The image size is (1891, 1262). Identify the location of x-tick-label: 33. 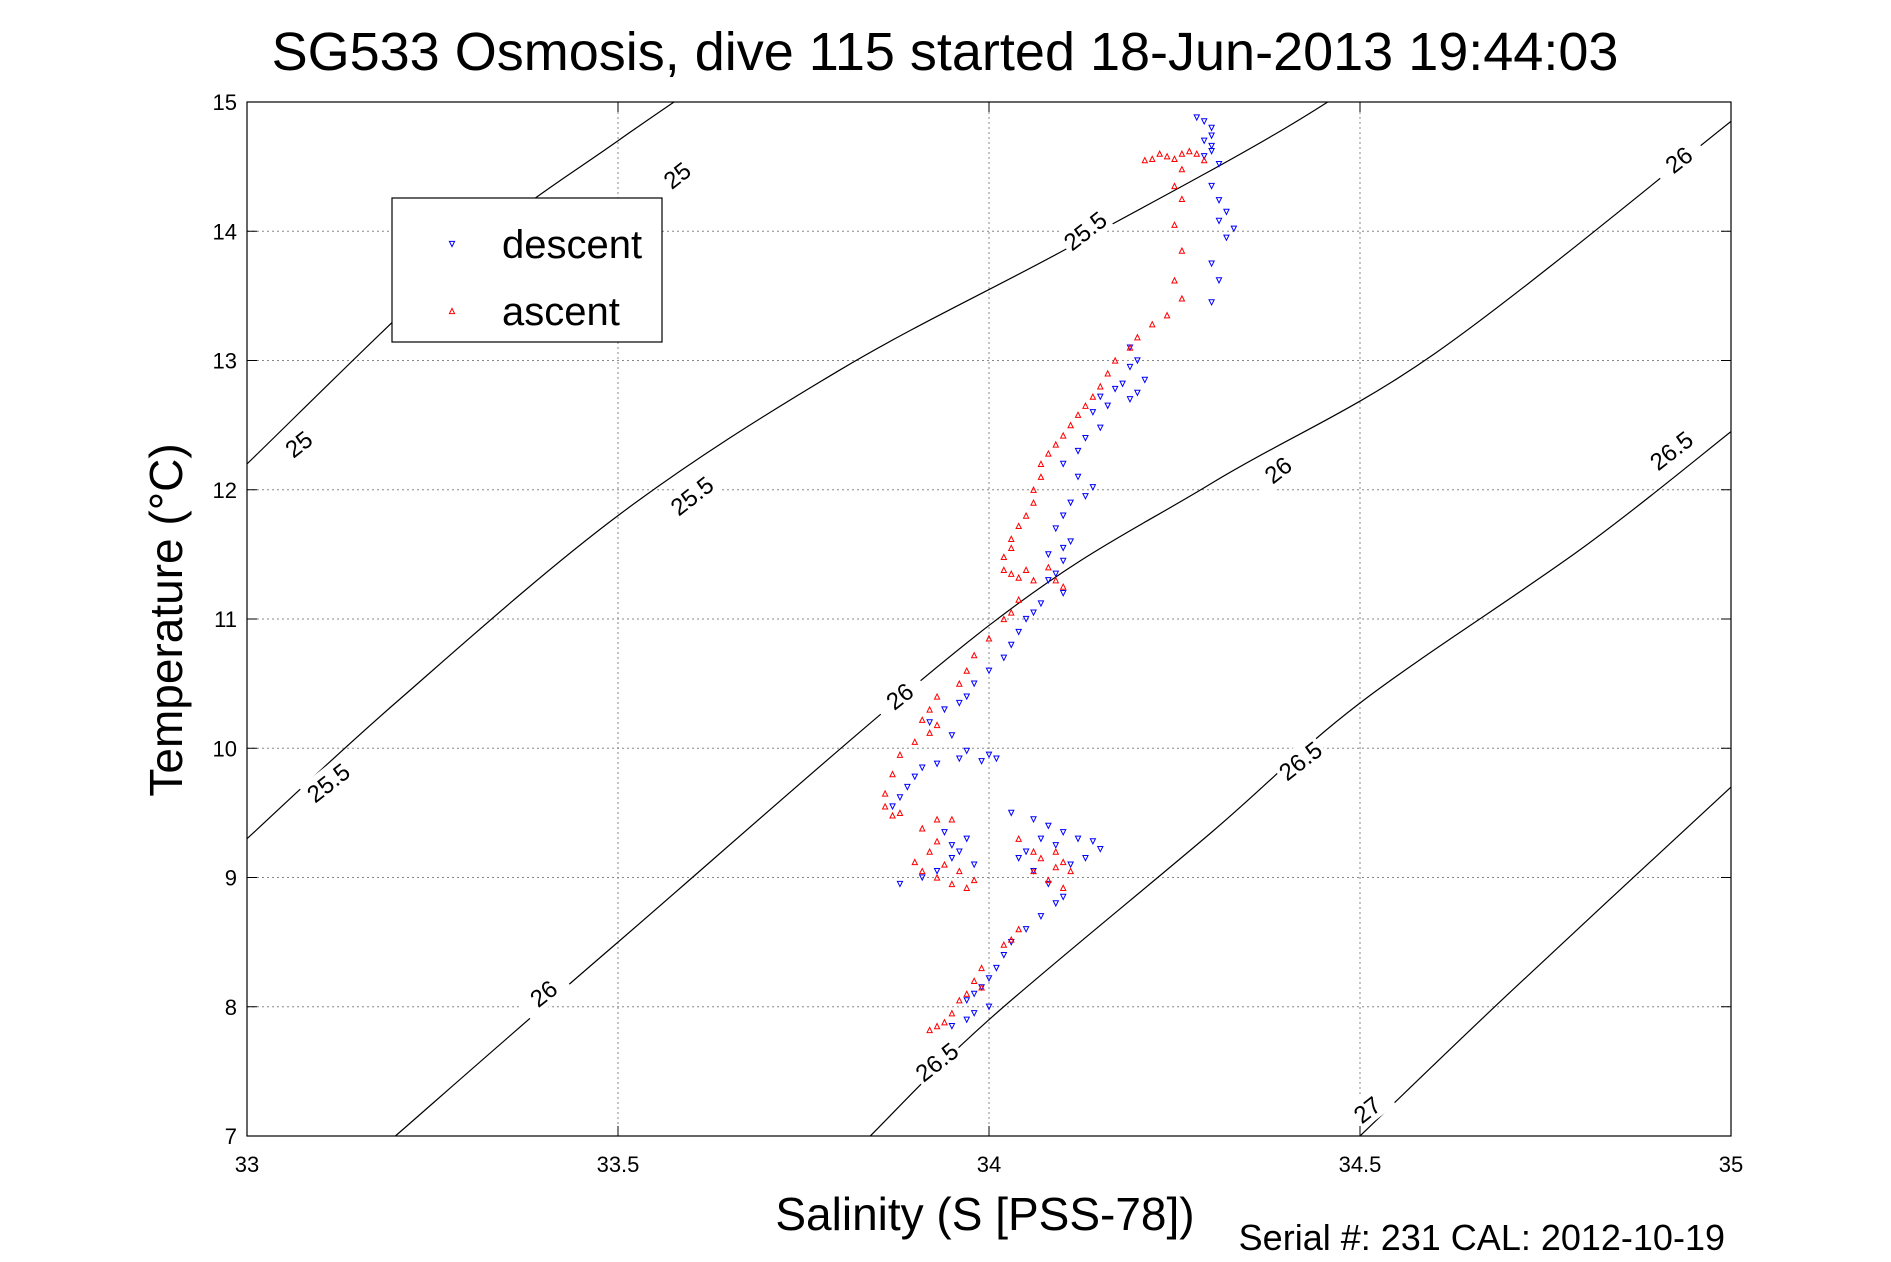
(247, 1164).